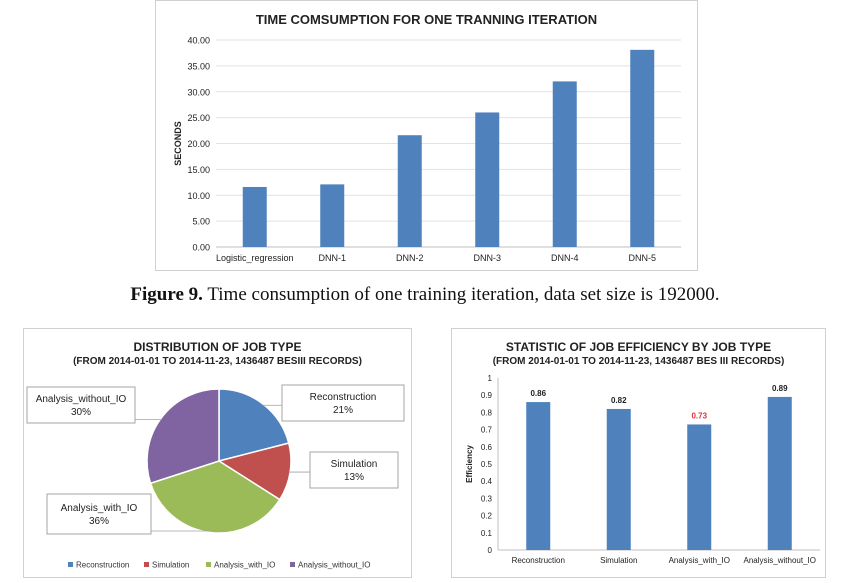 The image size is (850, 583). What do you see at coordinates (81, 399) in the screenshot?
I see `pie-slice-name: Analysis_without_IO` at bounding box center [81, 399].